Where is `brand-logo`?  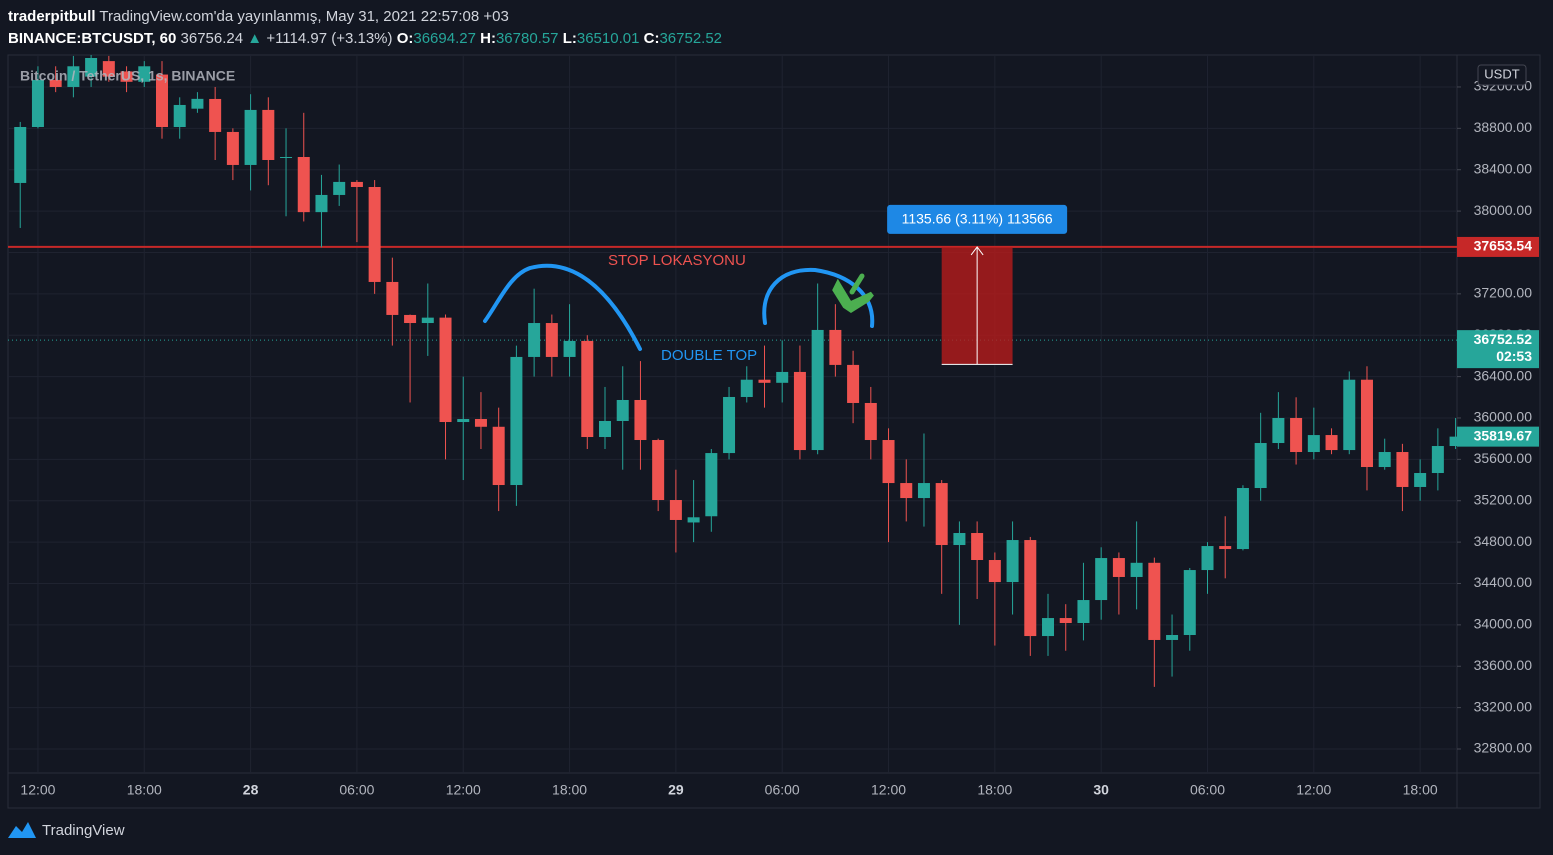 brand-logo is located at coordinates (22, 830).